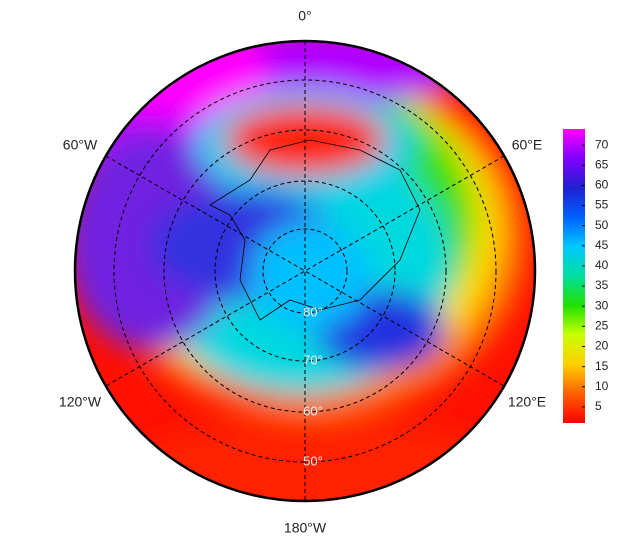 This screenshot has height=552, width=625. What do you see at coordinates (602, 164) in the screenshot?
I see `colorbar-tick-label: 65` at bounding box center [602, 164].